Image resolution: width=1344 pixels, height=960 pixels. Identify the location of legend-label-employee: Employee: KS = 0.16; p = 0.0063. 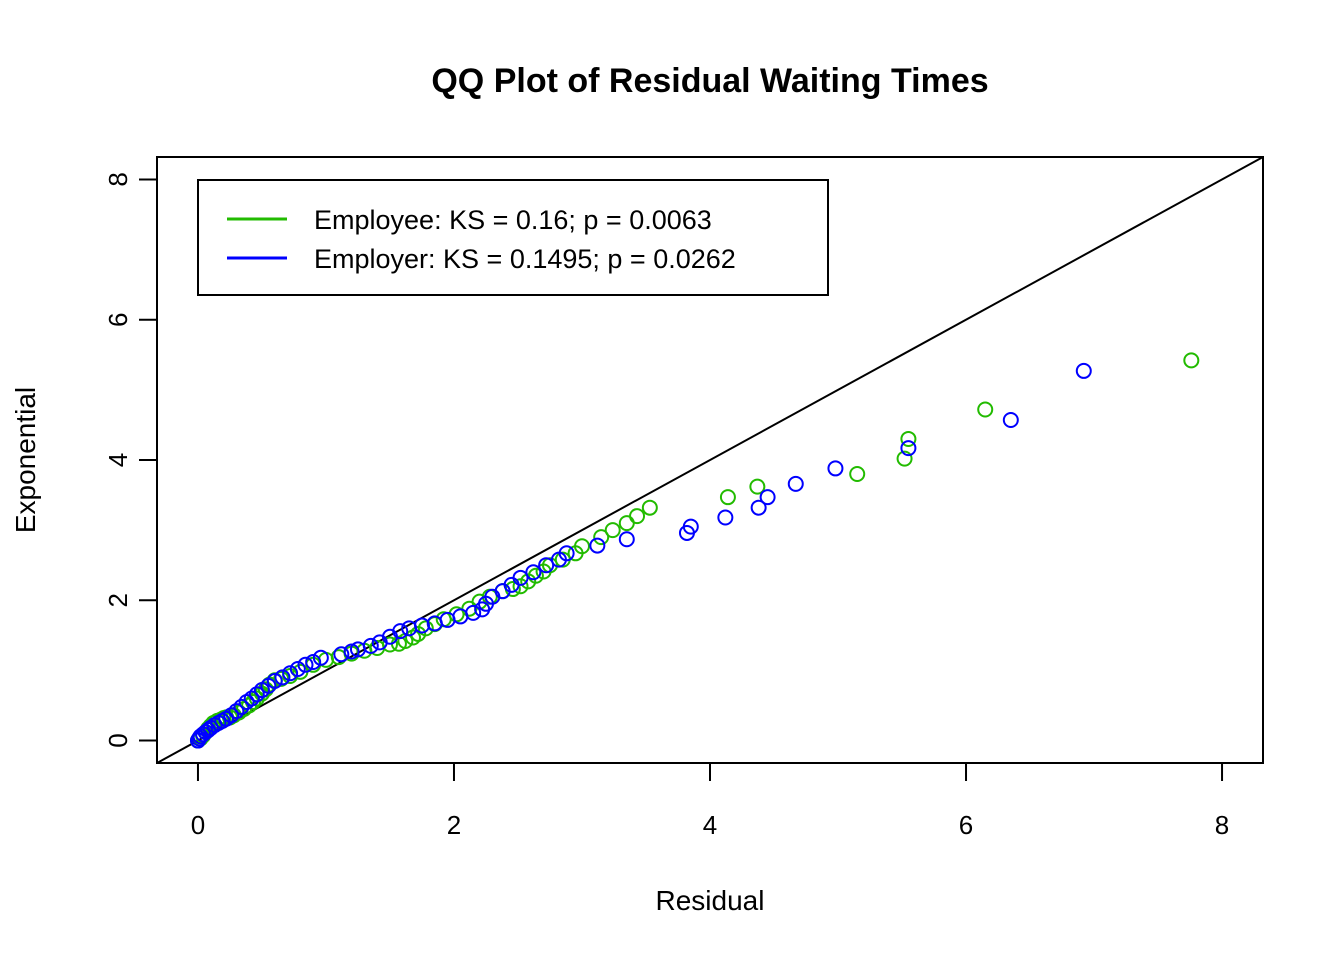
(513, 220).